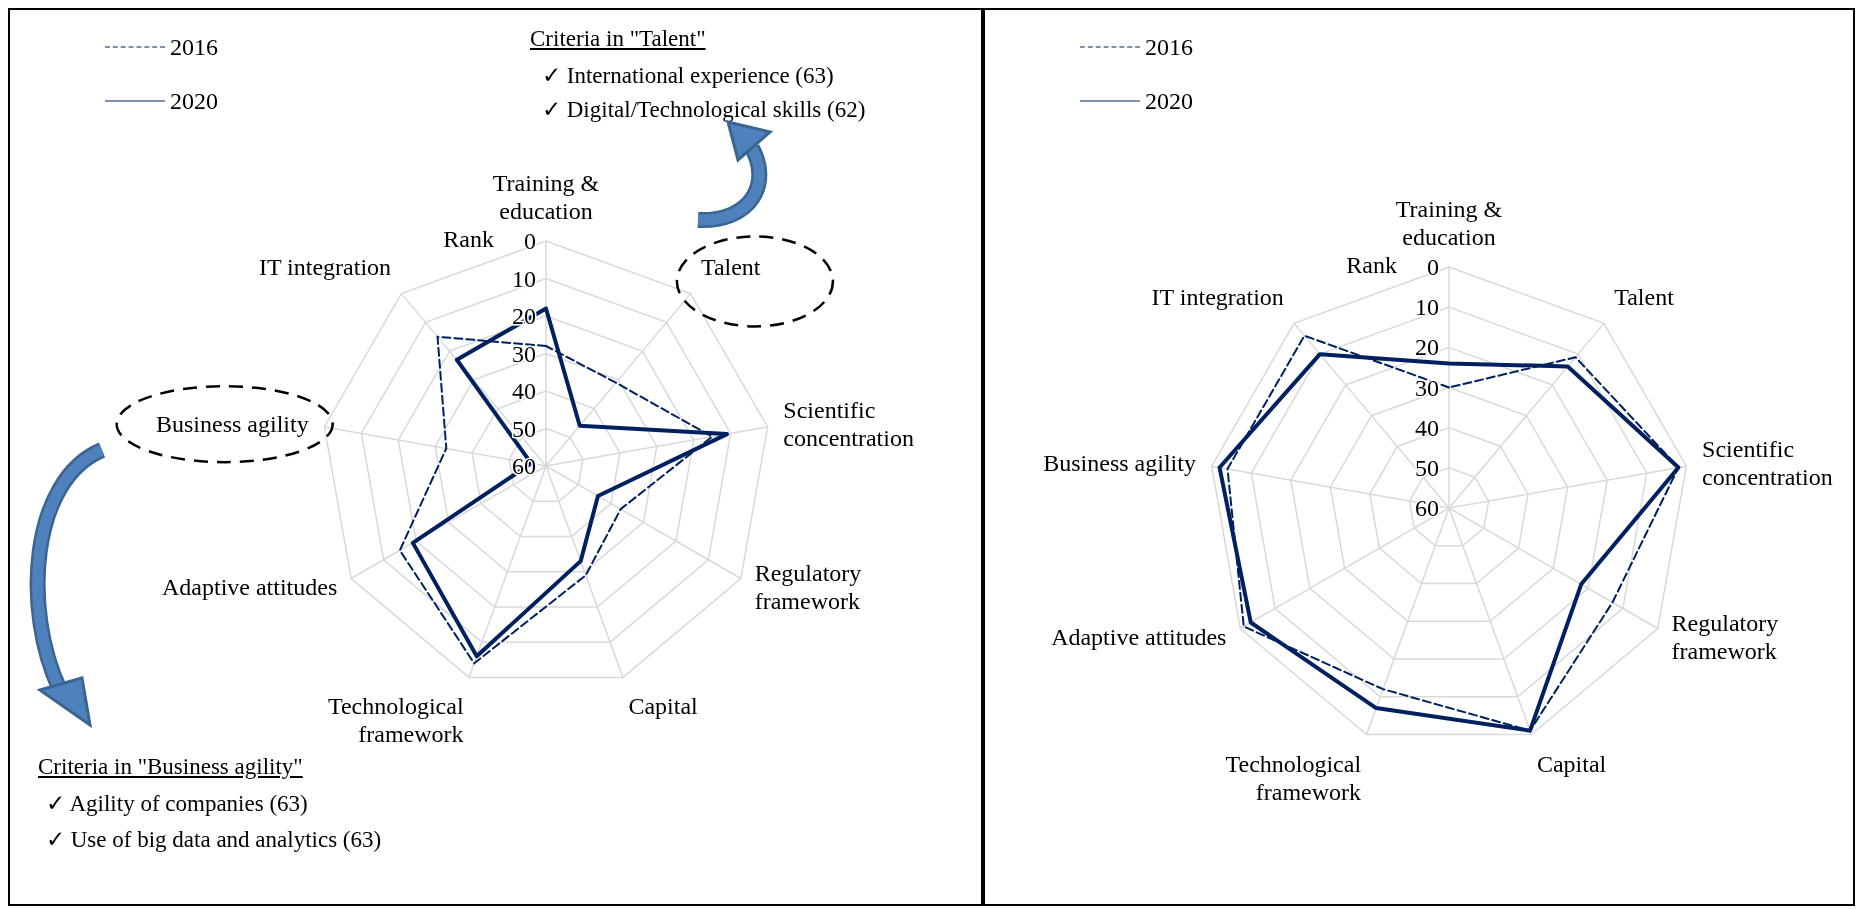 This screenshot has height=909, width=1863. I want to click on text: ✓ Digital/Technological skills (62), so click(704, 109).